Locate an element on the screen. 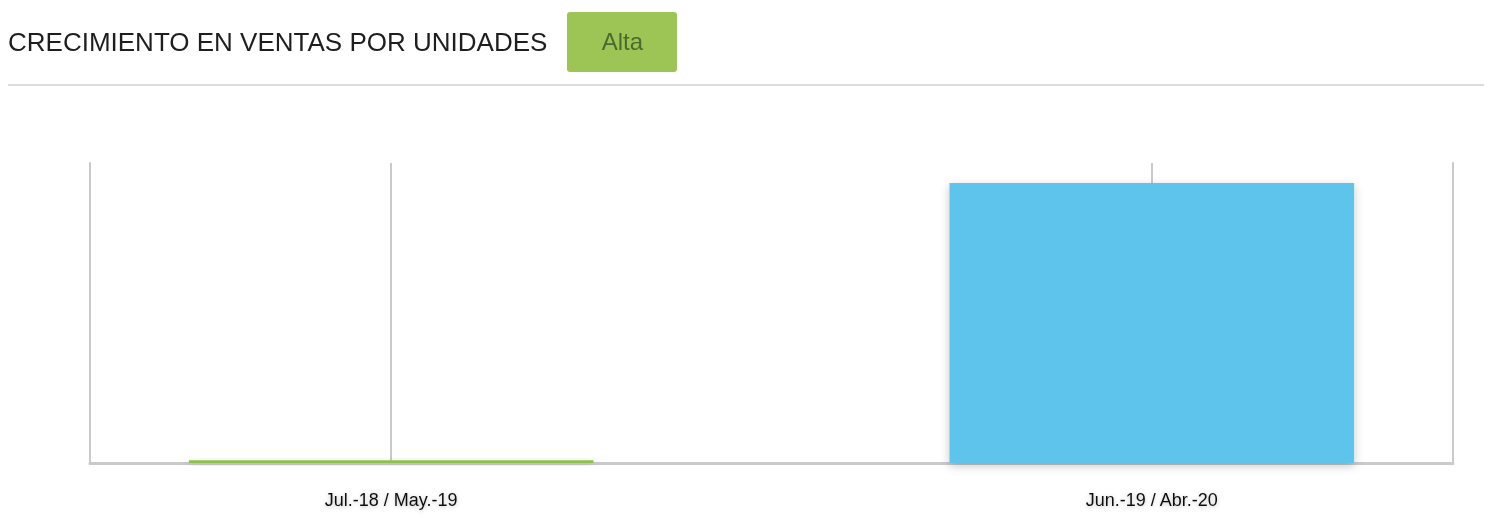 This screenshot has height=528, width=1492. x-tick-label: Jun.-19 / Abr.-20 is located at coordinates (1151, 500).